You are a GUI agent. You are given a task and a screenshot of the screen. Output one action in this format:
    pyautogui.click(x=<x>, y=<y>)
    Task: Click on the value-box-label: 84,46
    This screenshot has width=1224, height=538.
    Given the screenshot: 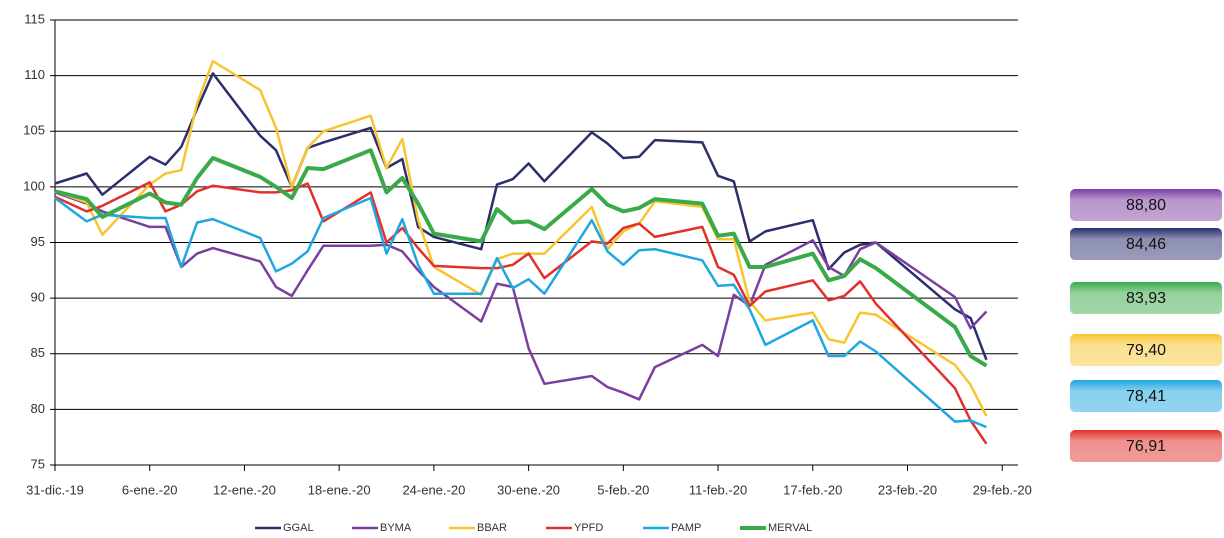 What is the action you would take?
    pyautogui.click(x=1146, y=244)
    